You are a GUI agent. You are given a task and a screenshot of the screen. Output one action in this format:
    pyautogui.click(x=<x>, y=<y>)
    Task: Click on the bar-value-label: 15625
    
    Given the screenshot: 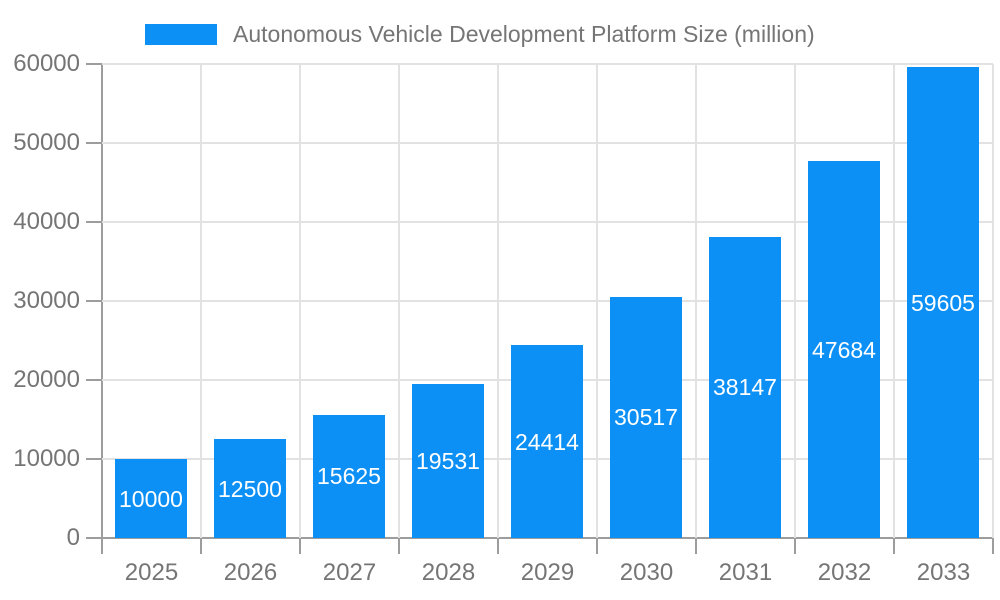 What is the action you would take?
    pyautogui.click(x=349, y=476)
    